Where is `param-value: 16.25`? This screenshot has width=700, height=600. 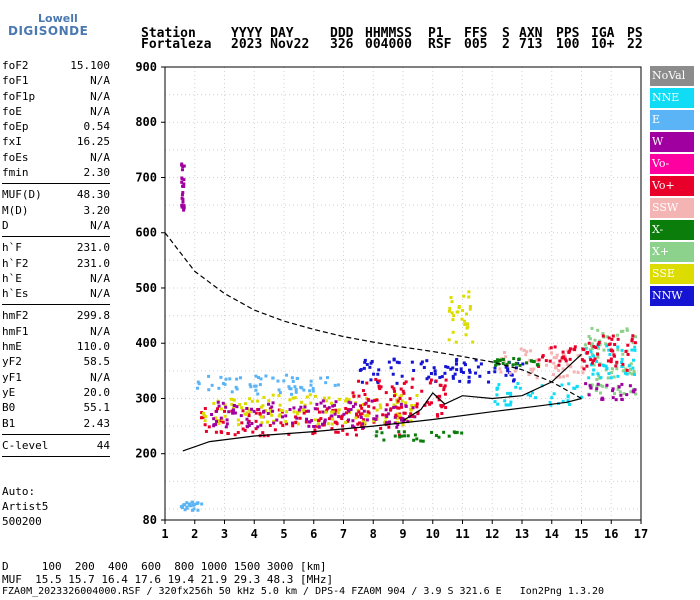
param-value: 16.25 is located at coordinates (93, 142).